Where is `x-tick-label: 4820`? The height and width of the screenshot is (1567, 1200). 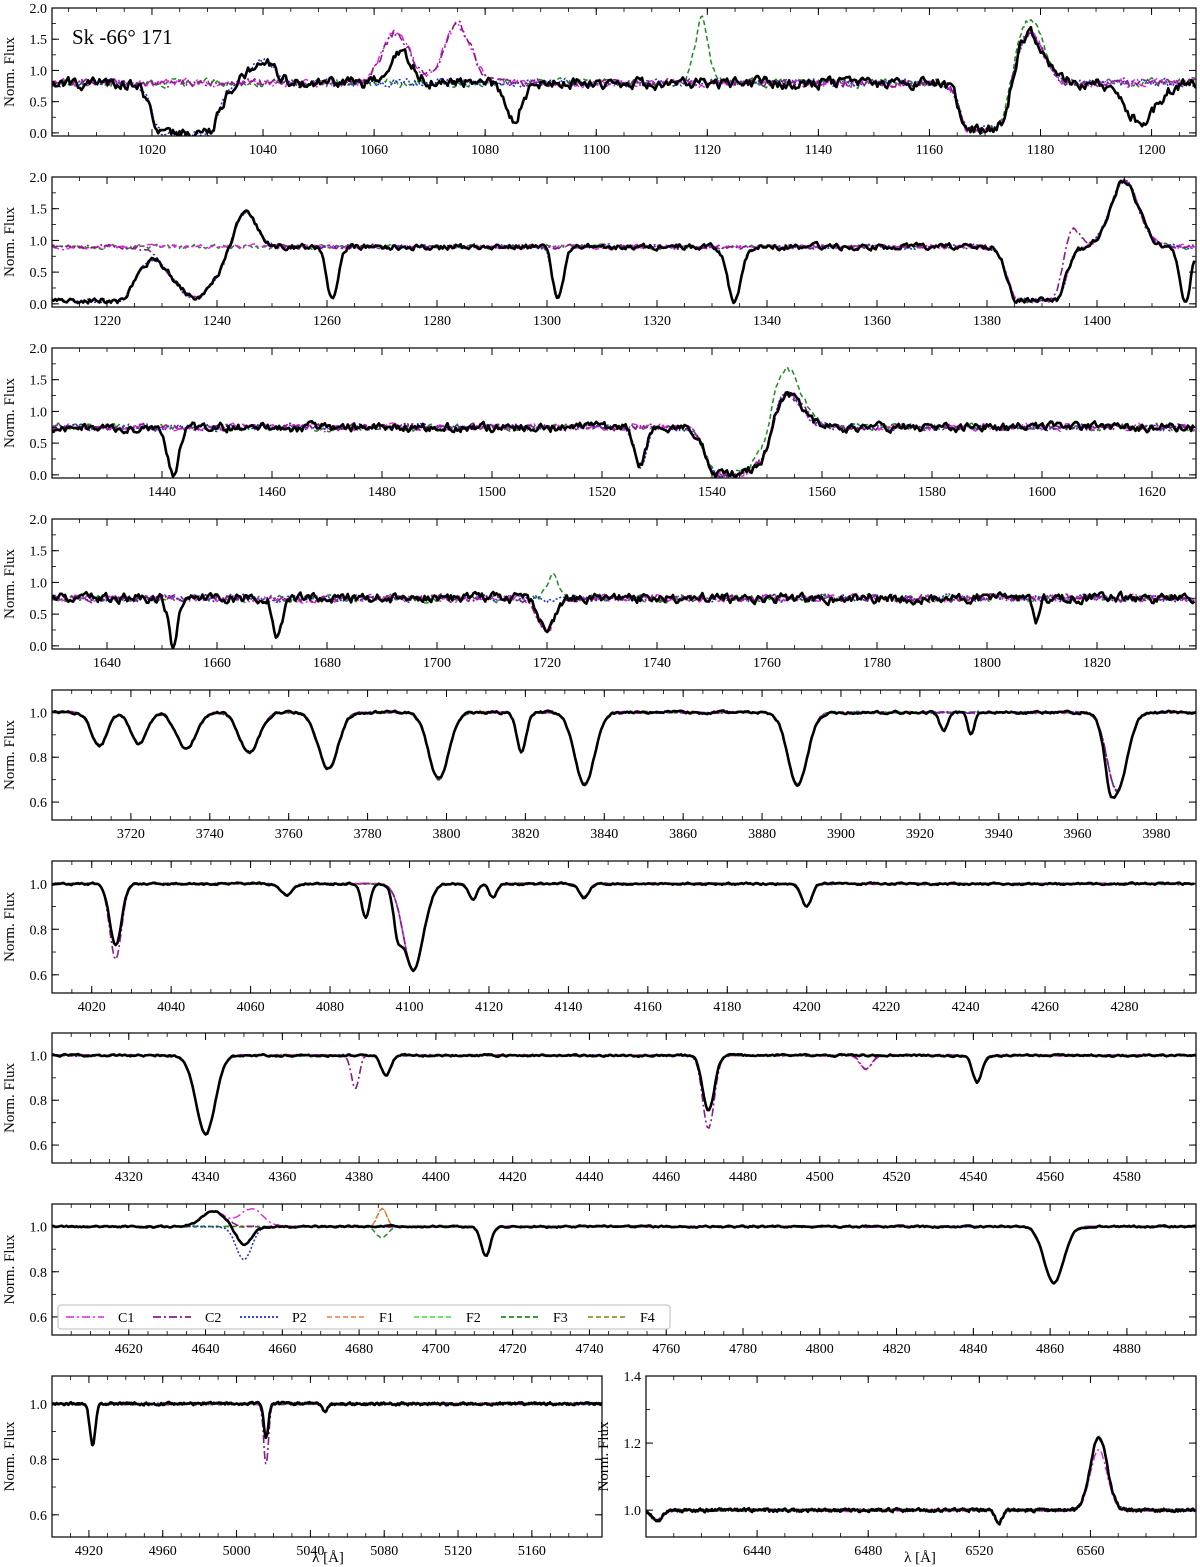
x-tick-label: 4820 is located at coordinates (897, 1349).